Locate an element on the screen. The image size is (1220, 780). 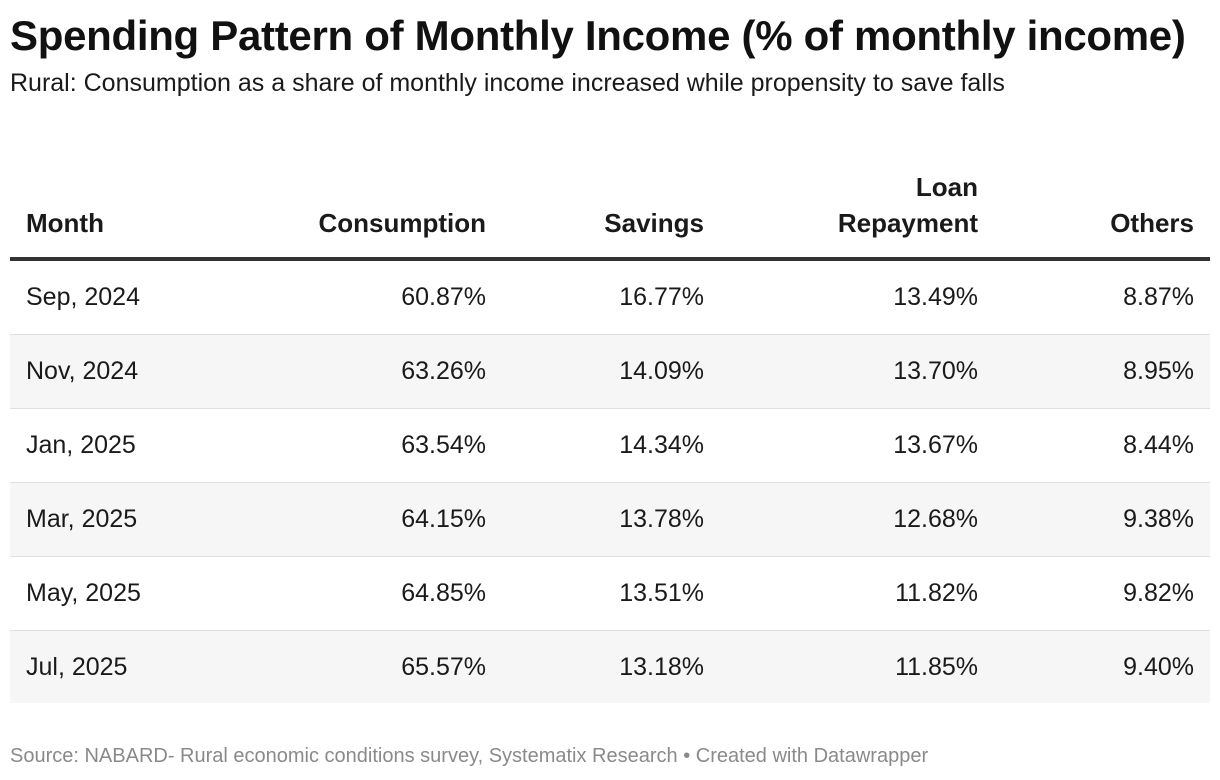
cell-consumption: 64.15% is located at coordinates (356, 519).